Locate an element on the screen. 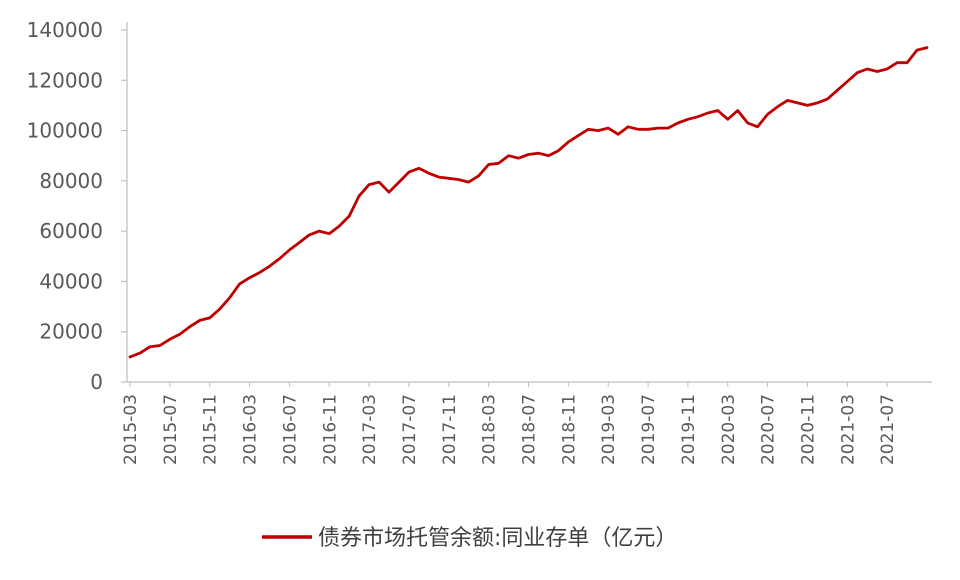 This screenshot has height=580, width=960. x-tick-label: 2021-03 is located at coordinates (848, 429).